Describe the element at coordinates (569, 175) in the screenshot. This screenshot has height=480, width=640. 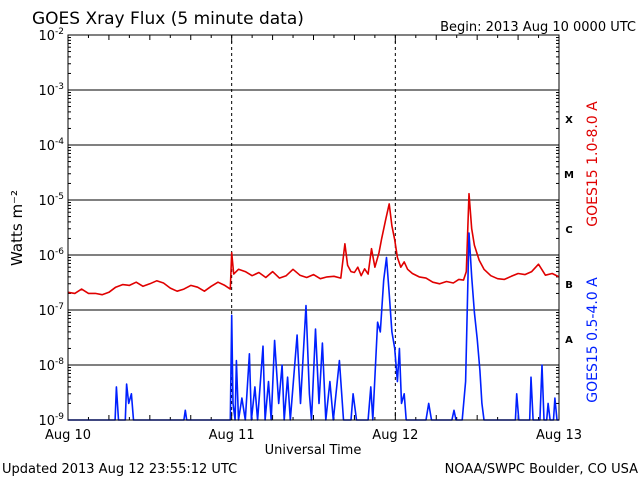
I see `flare-class-label: M` at that location.